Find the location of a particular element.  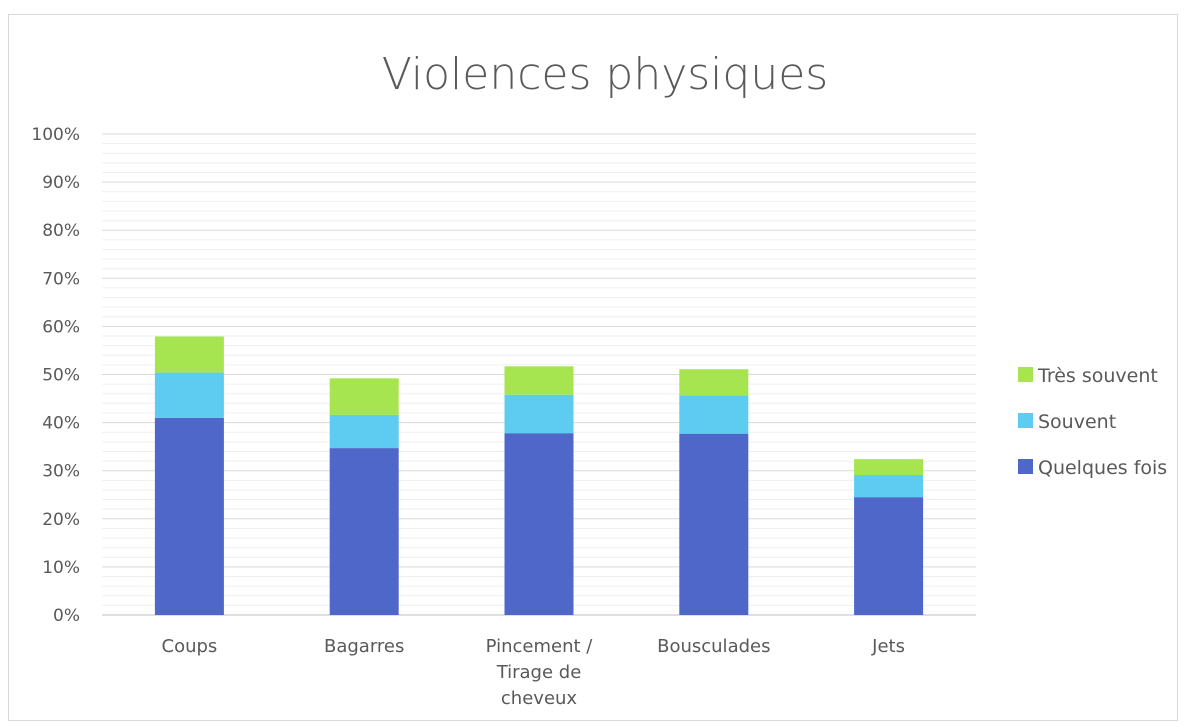

y-tick-label: 60% is located at coordinates (61, 327).